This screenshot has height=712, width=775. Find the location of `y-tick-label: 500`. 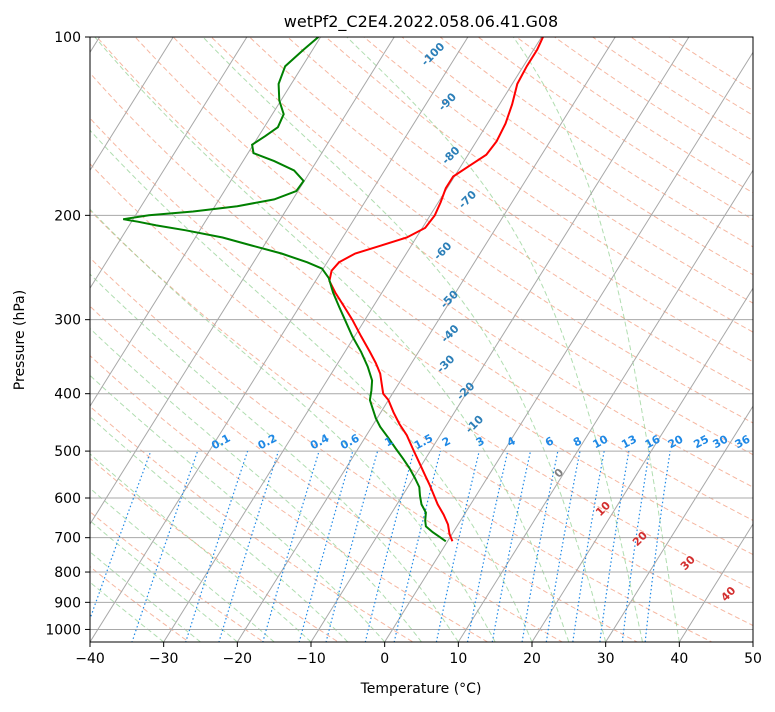

y-tick-label: 500 is located at coordinates (67, 452).